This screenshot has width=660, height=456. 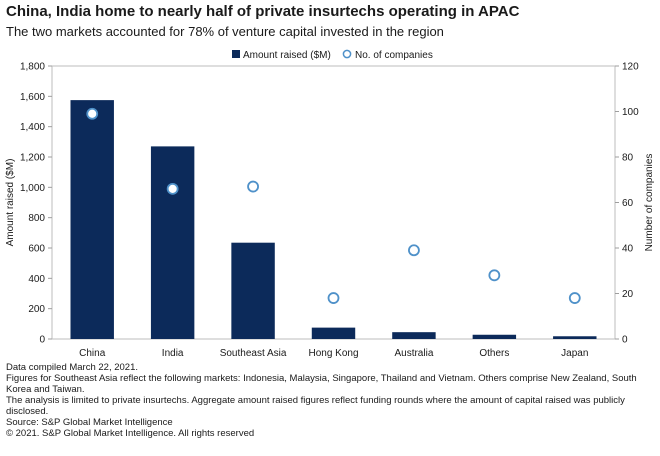 What do you see at coordinates (172, 242) in the screenshot?
I see `bar-india` at bounding box center [172, 242].